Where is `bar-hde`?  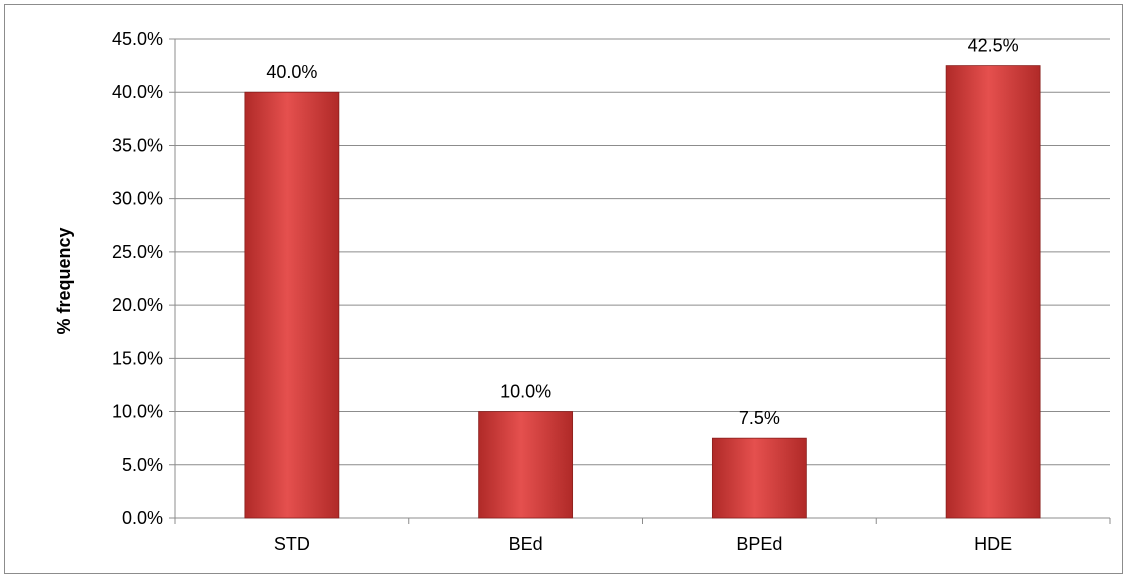
bar-hde is located at coordinates (993, 292).